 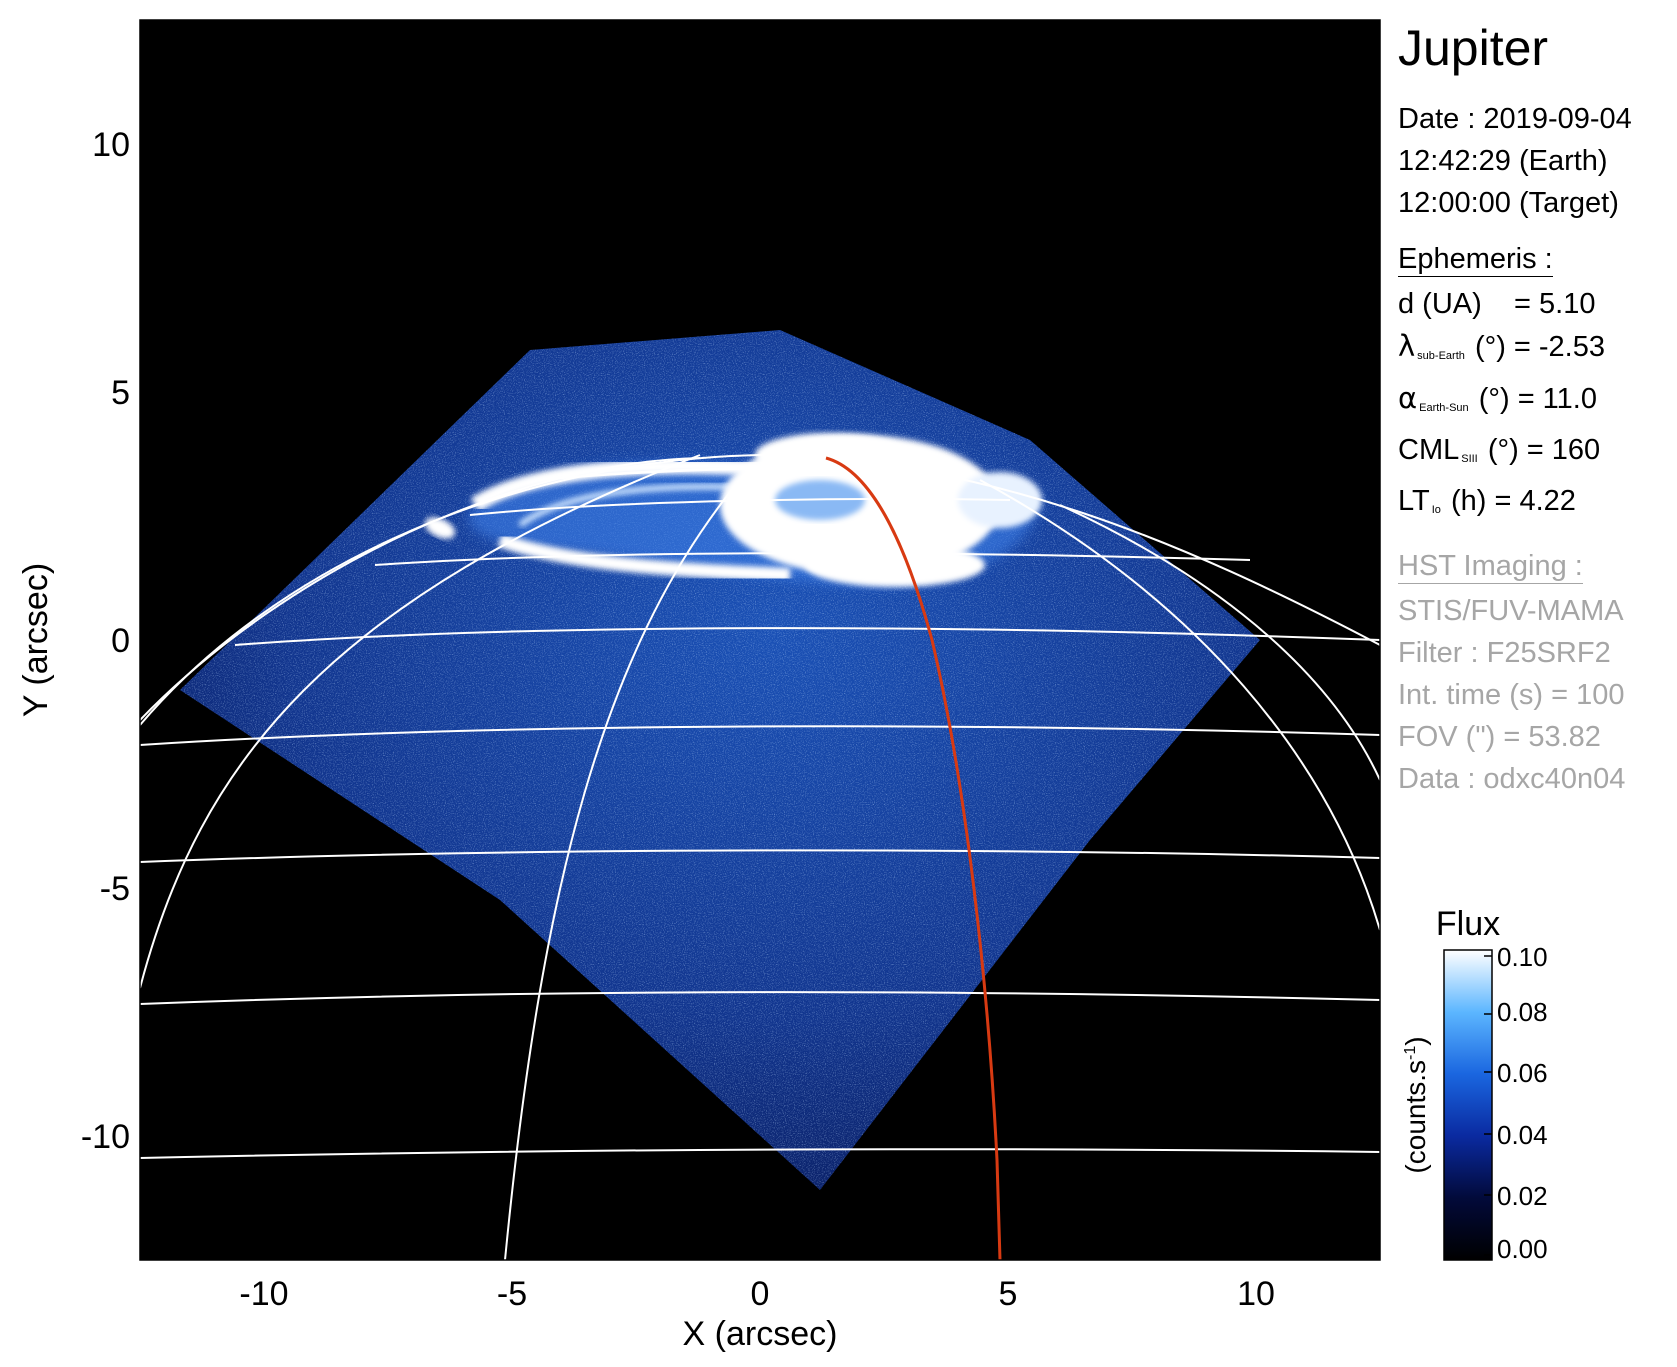 I want to click on y-tick-label: -5, so click(x=115, y=889).